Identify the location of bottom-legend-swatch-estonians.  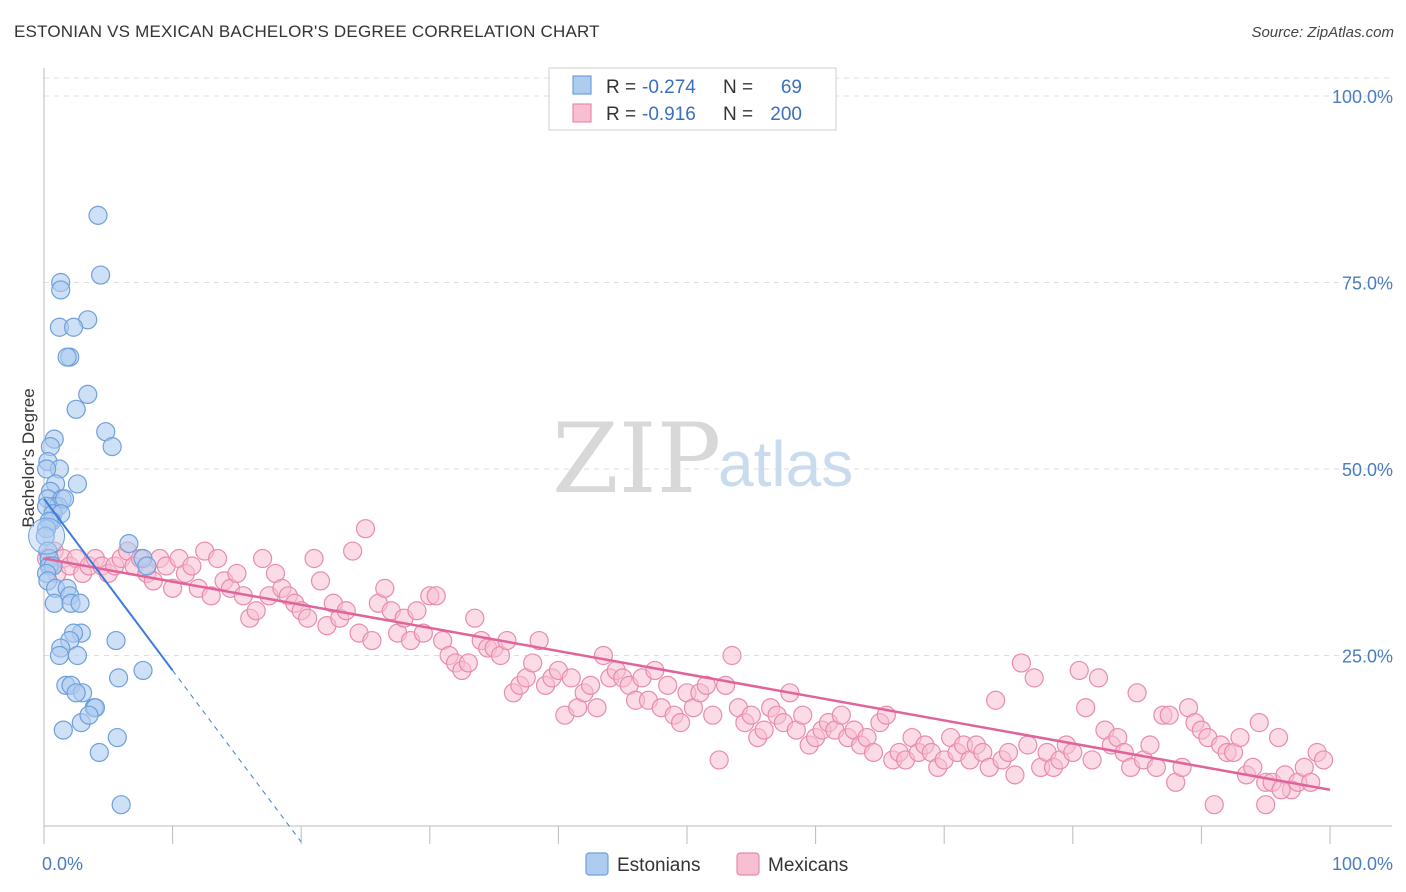
(597, 864).